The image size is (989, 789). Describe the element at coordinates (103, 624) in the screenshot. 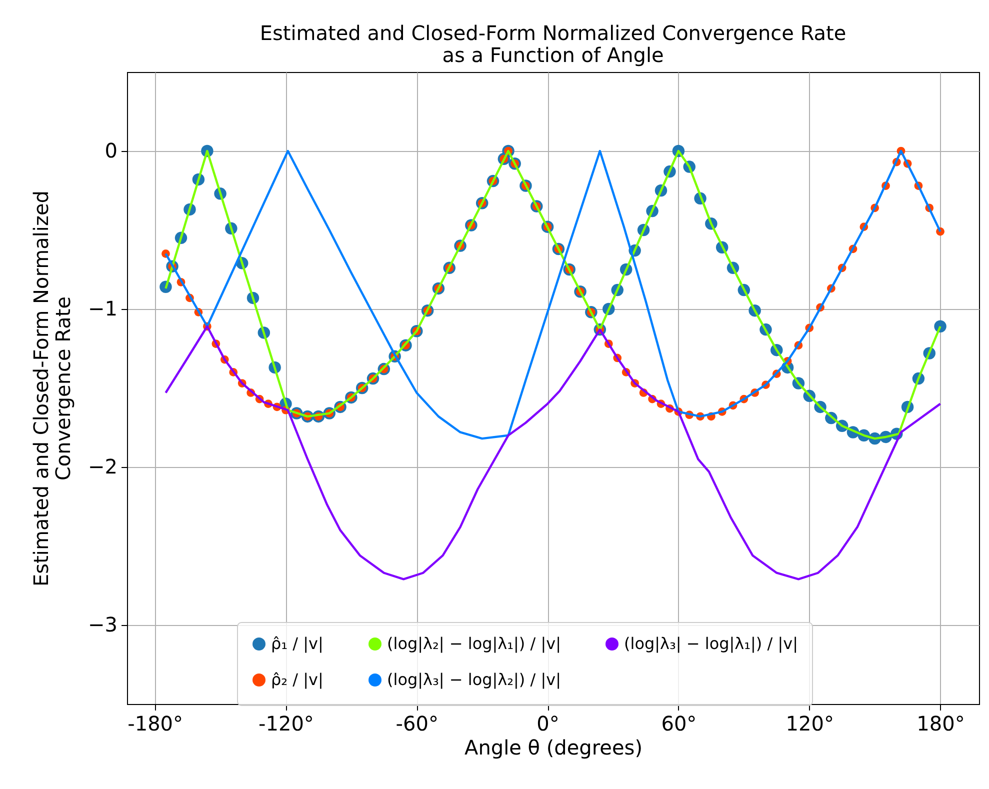

I see `y-tick-label: −3` at that location.